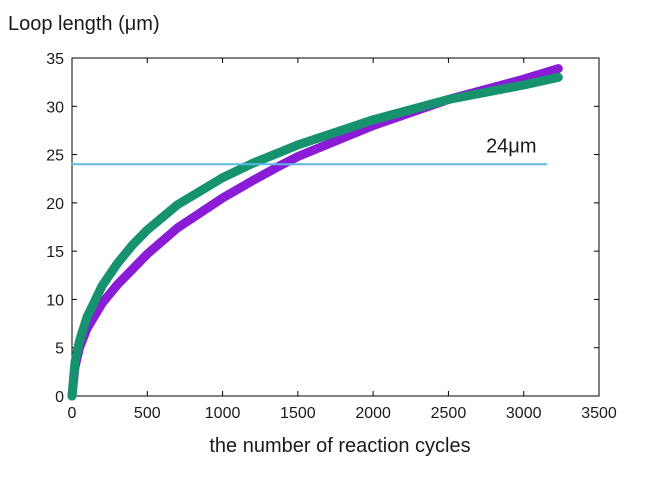 The image size is (654, 479). I want to click on x-tick-label: 1000, so click(223, 413).